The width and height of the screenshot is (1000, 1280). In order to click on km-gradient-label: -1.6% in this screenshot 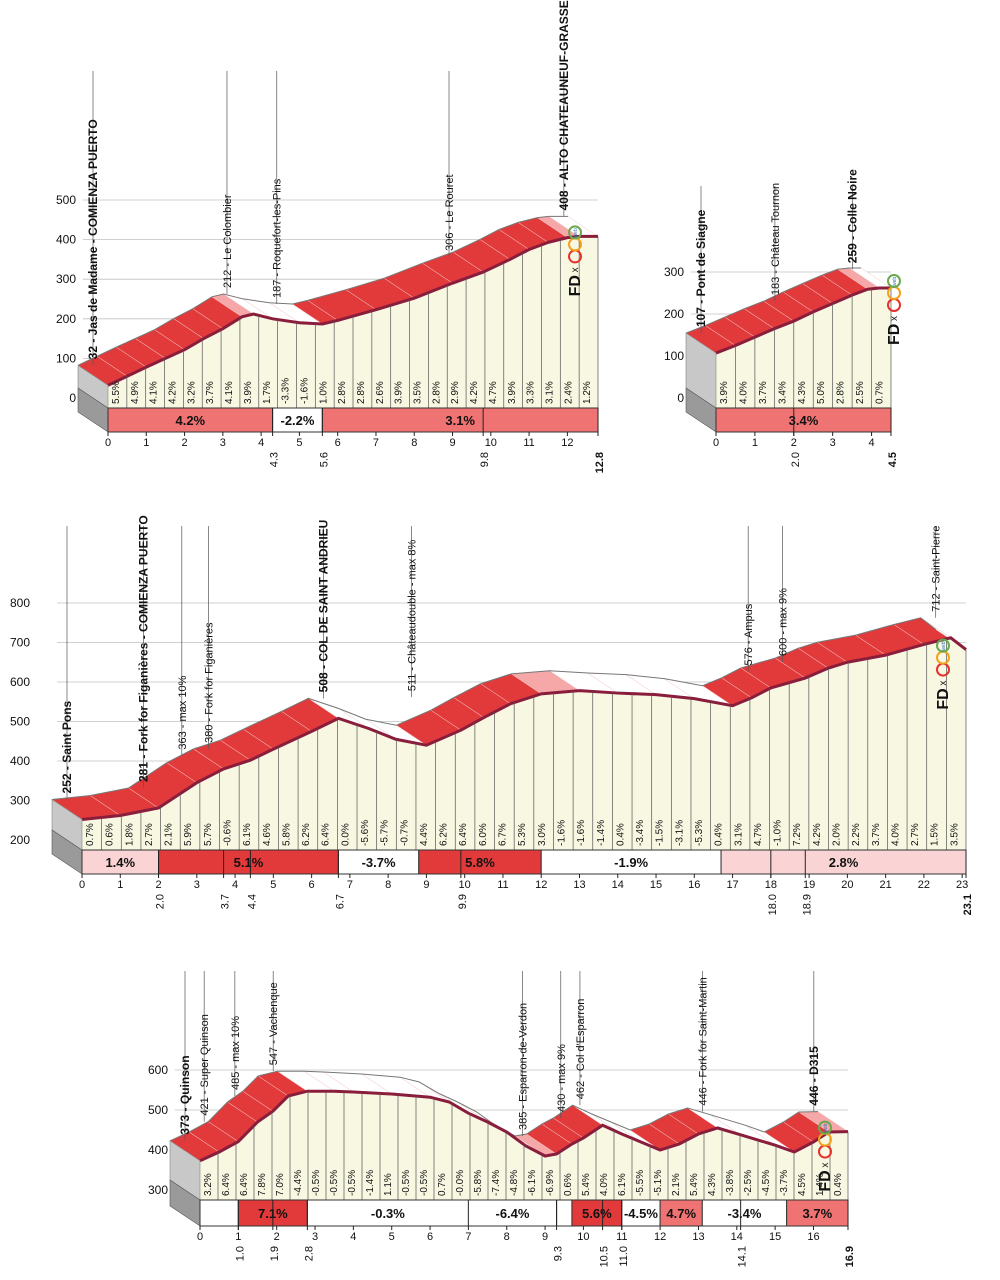, I will do `click(304, 391)`.